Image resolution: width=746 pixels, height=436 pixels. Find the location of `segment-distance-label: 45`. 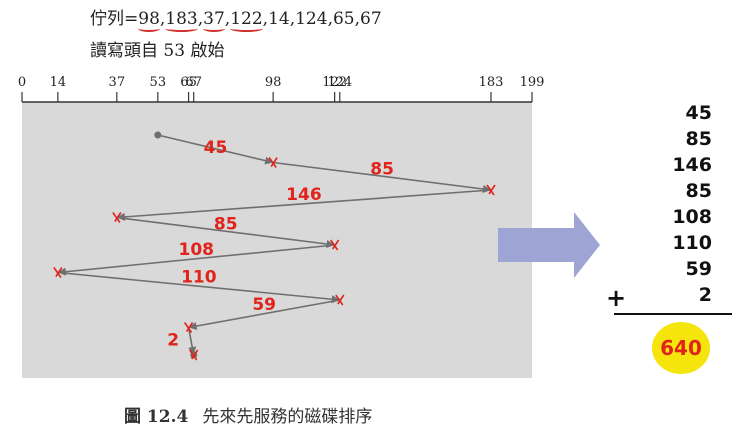

segment-distance-label: 45 is located at coordinates (216, 148).